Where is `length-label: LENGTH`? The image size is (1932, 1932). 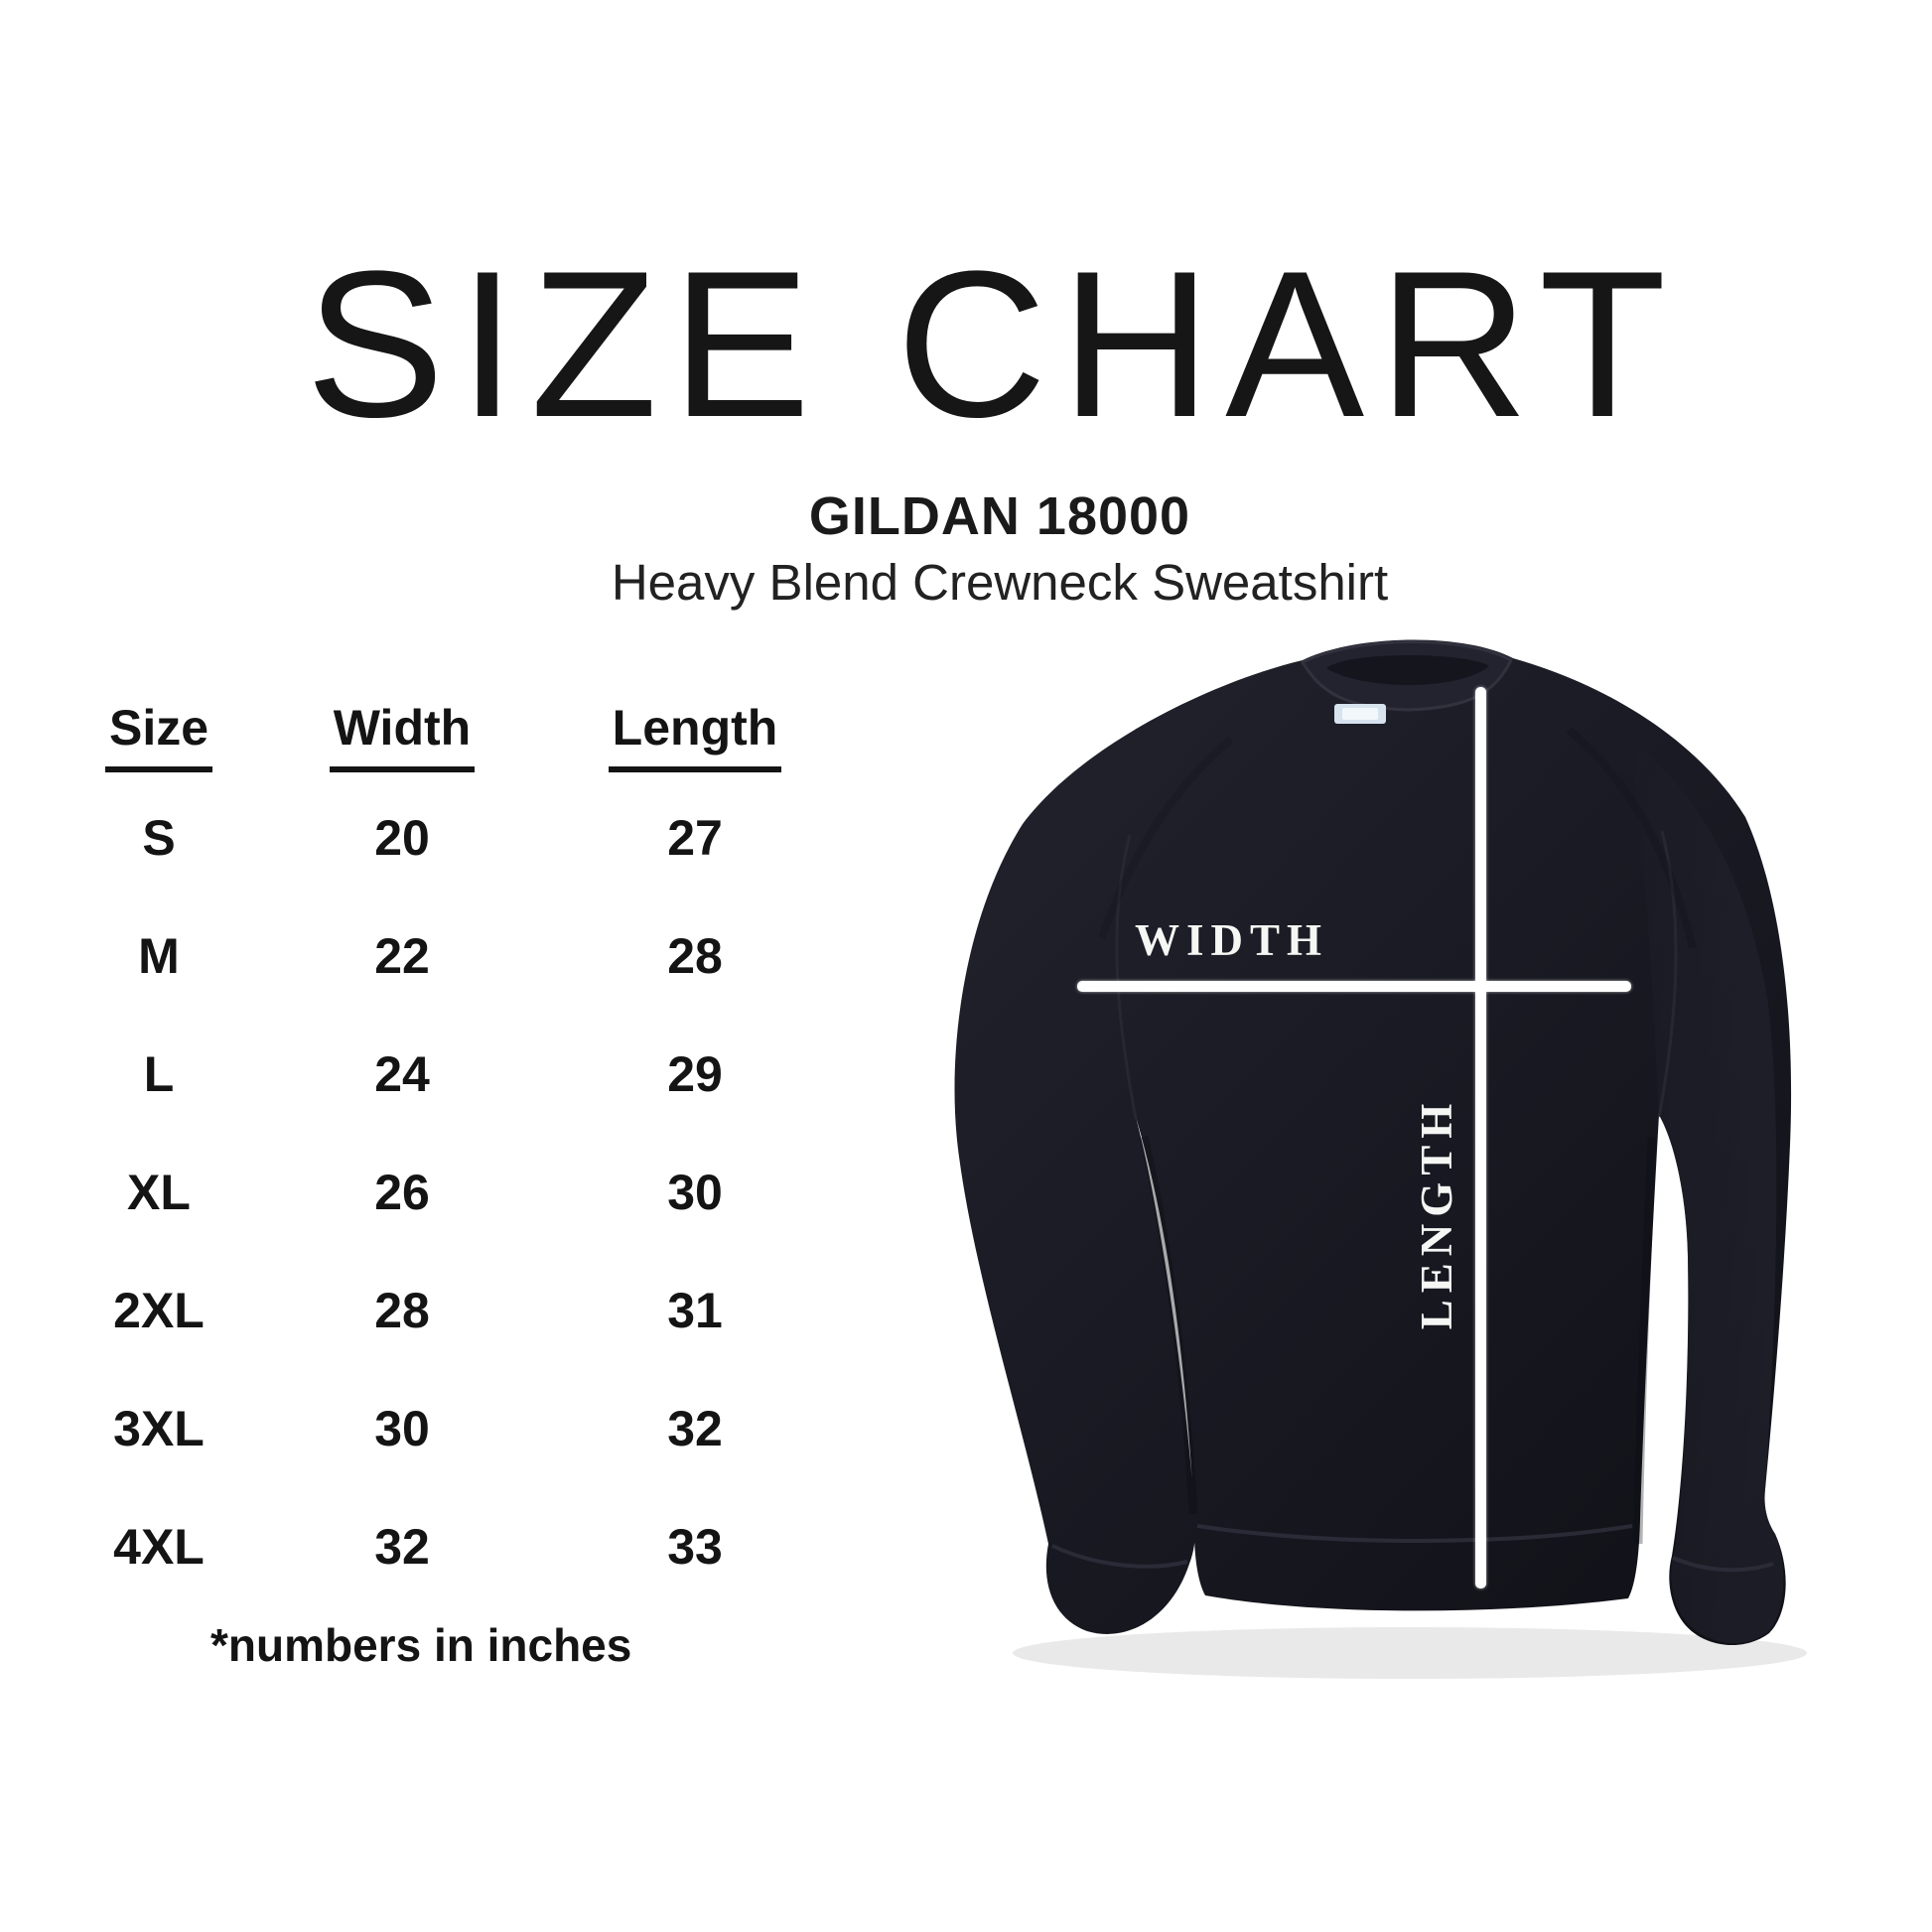
length-label: LENGTH is located at coordinates (1436, 1213).